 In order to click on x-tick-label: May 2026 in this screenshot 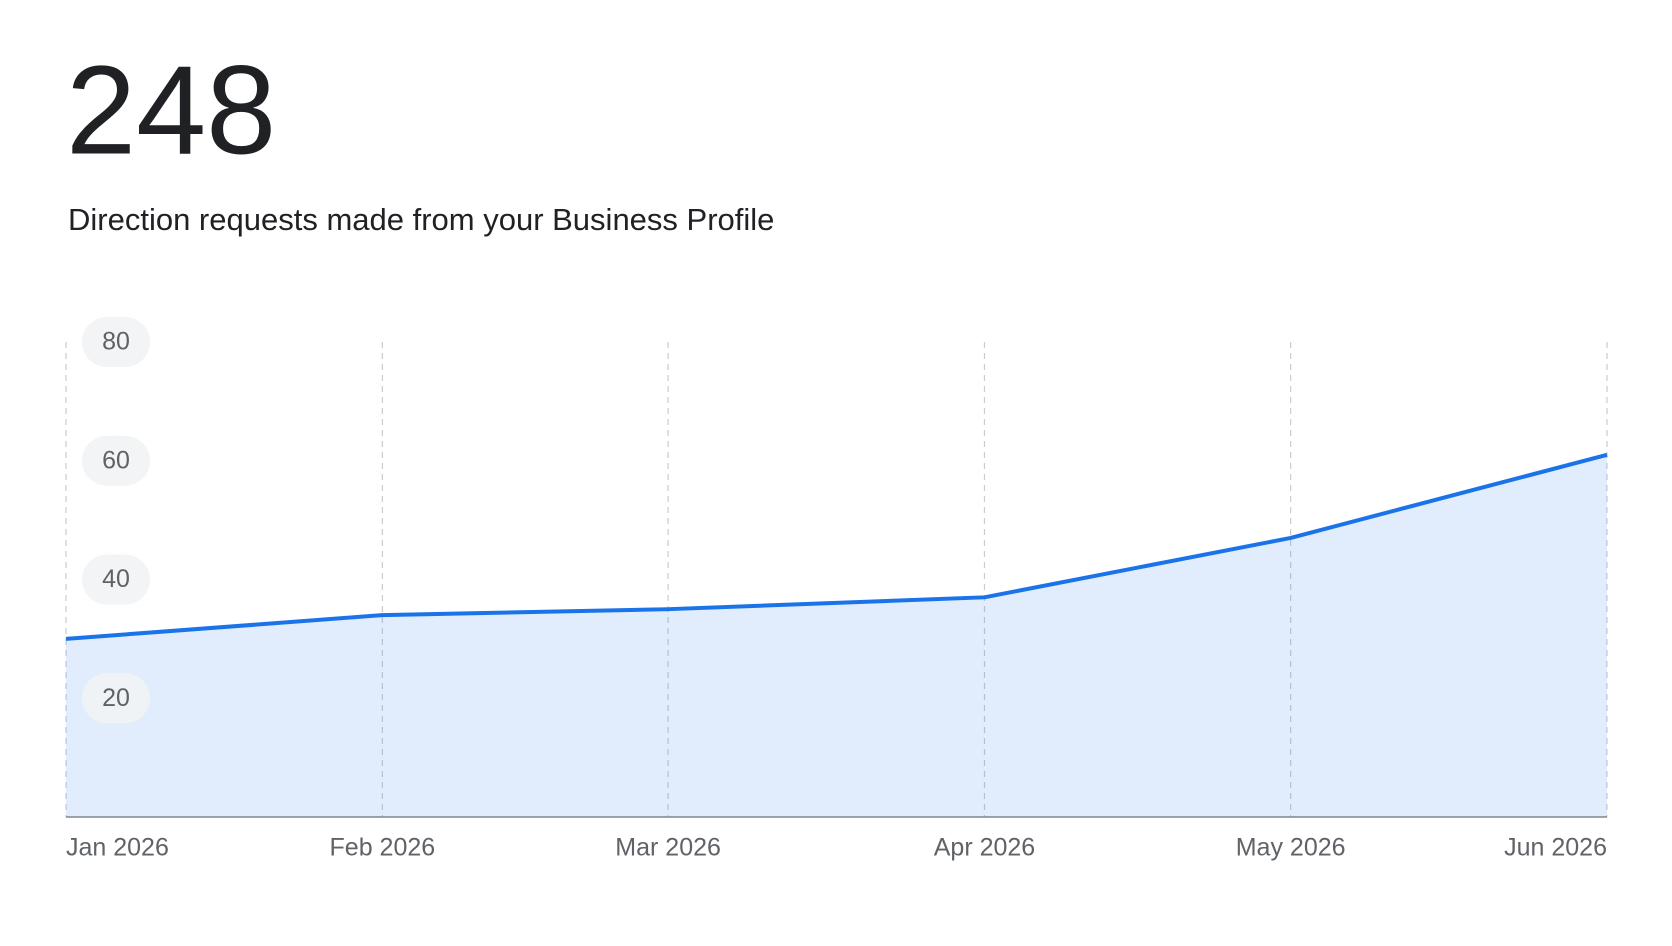, I will do `click(1291, 848)`.